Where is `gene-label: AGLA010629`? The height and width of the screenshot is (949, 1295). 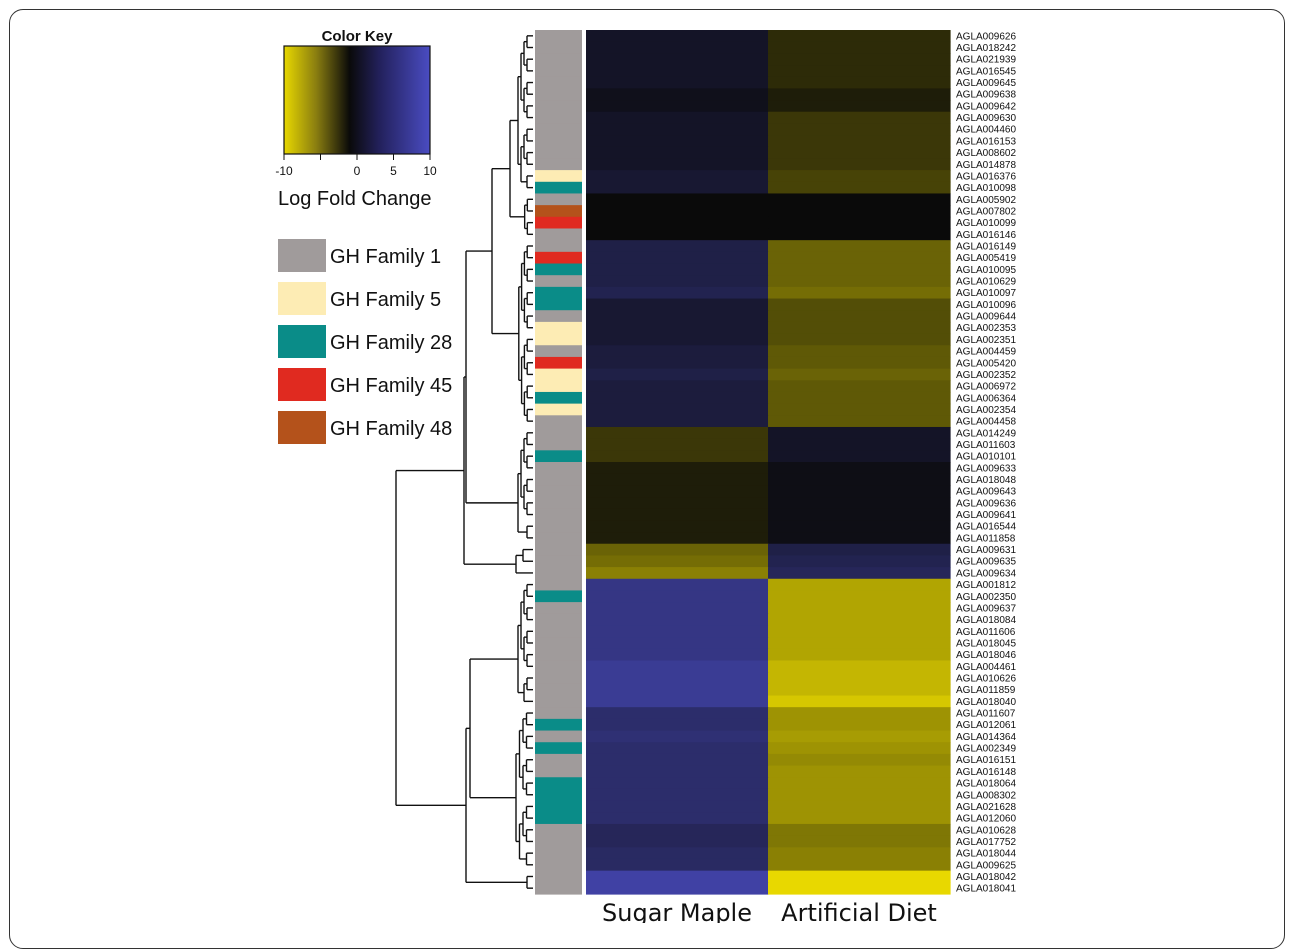 gene-label: AGLA010629 is located at coordinates (986, 282).